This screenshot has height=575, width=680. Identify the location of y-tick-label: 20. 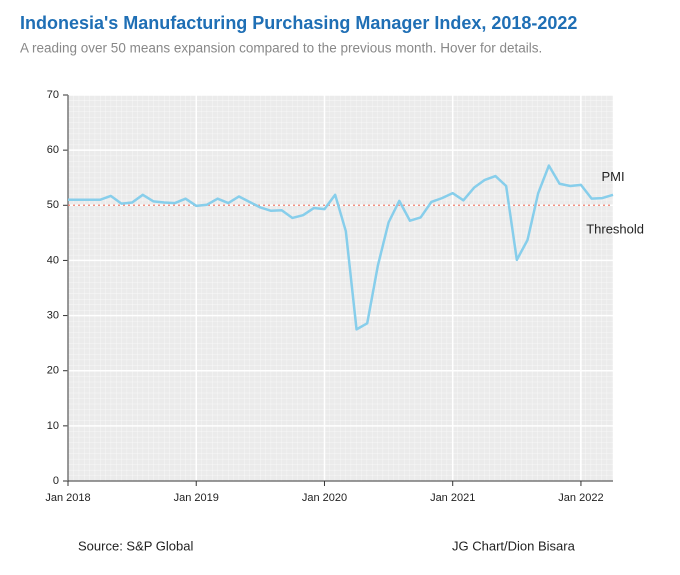
(53, 371).